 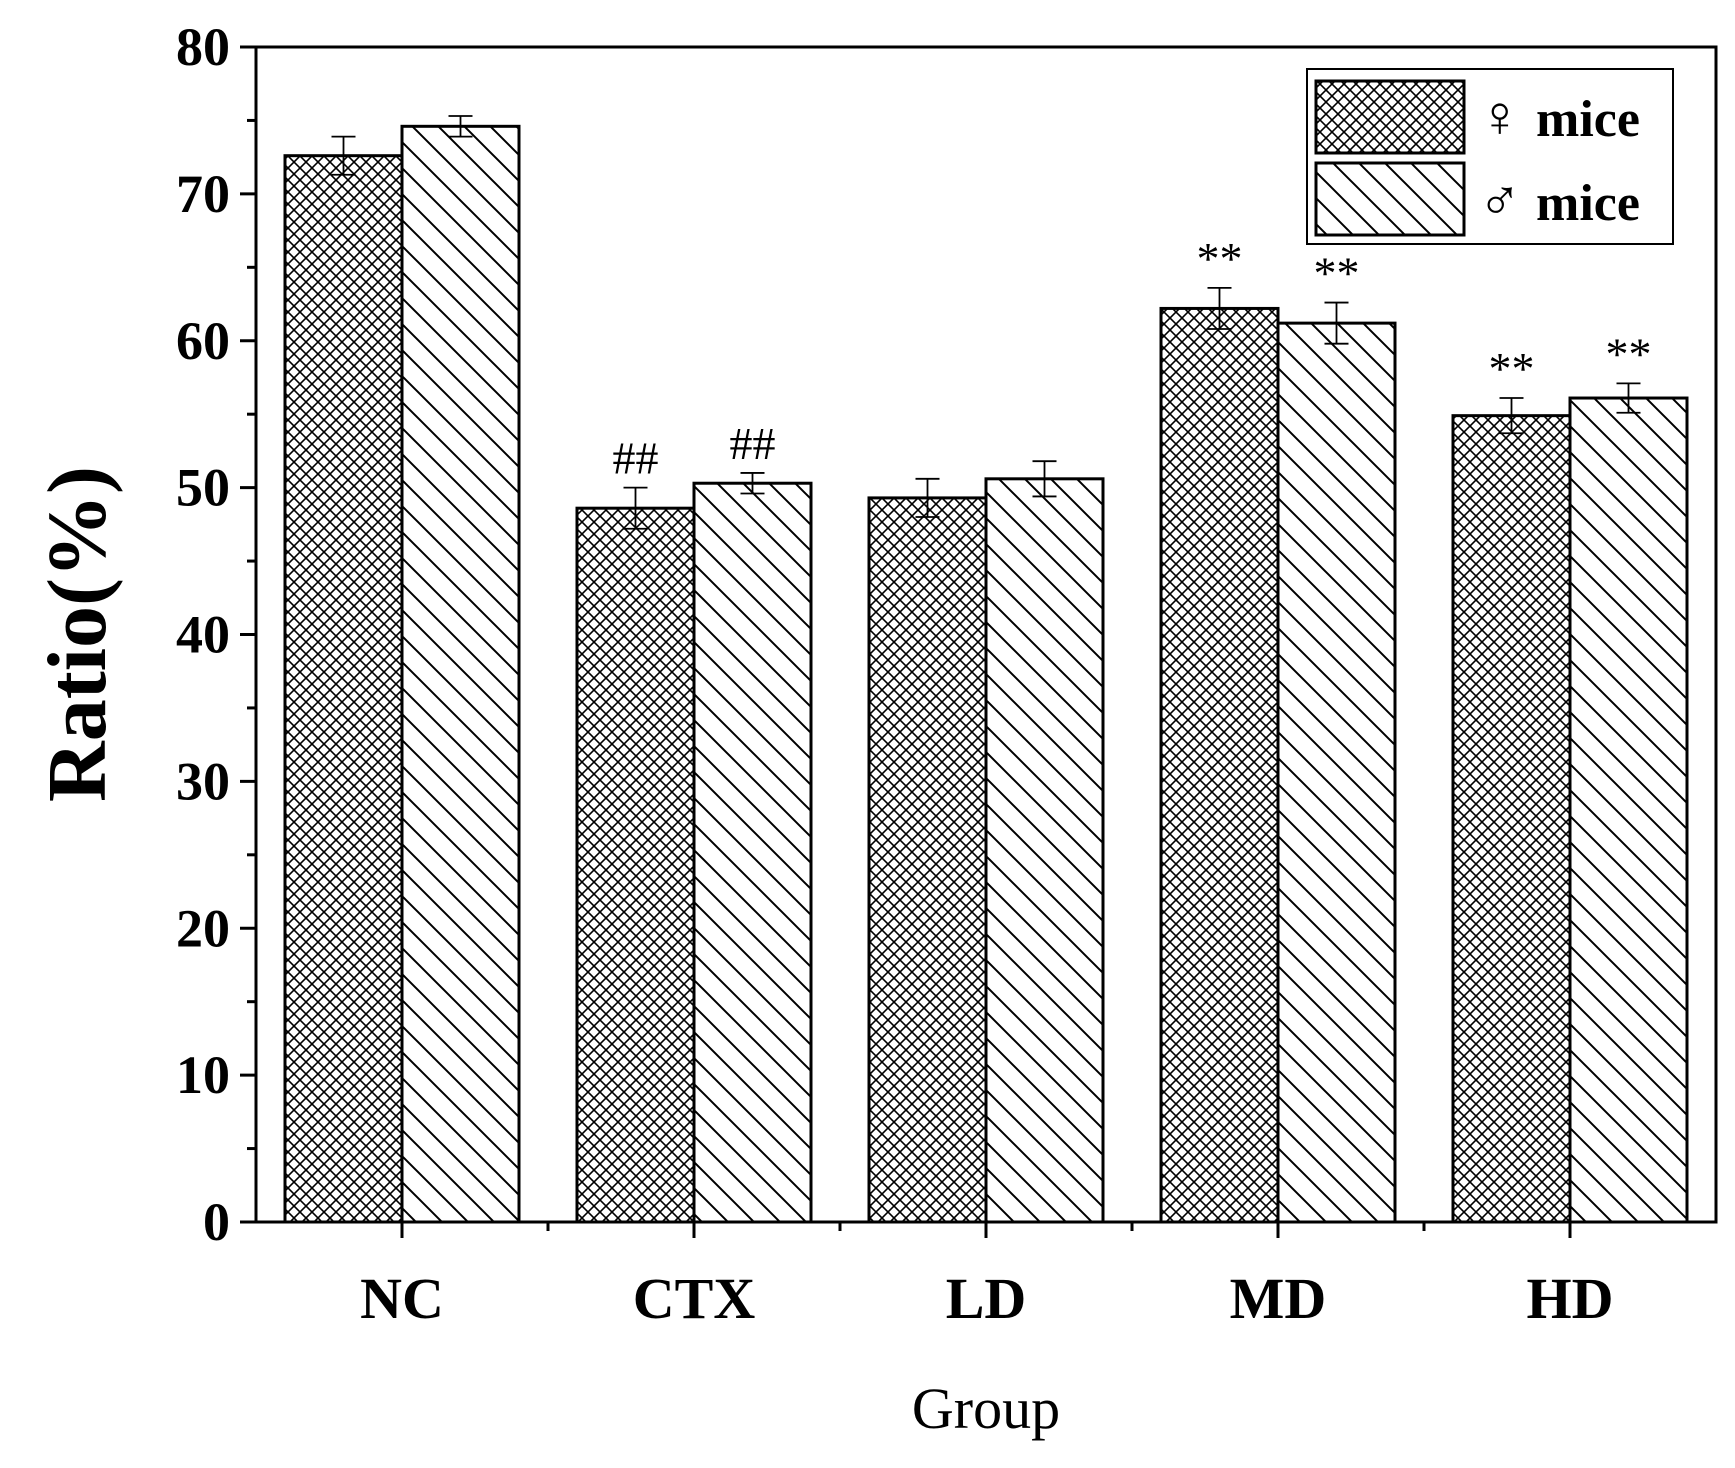 What do you see at coordinates (1588, 203) in the screenshot?
I see `legend-label-male: mice` at bounding box center [1588, 203].